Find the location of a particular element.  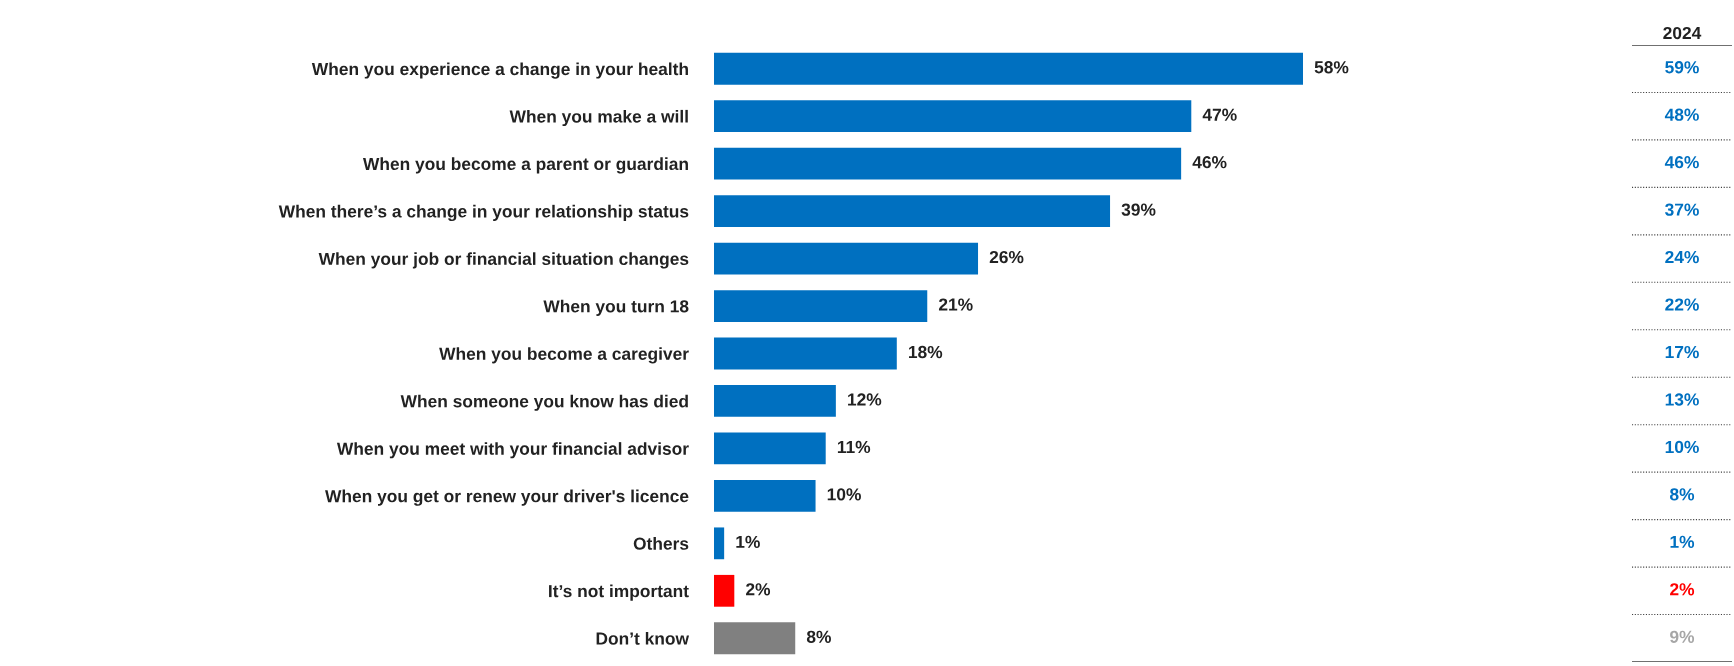

data-label: 1% is located at coordinates (748, 541).